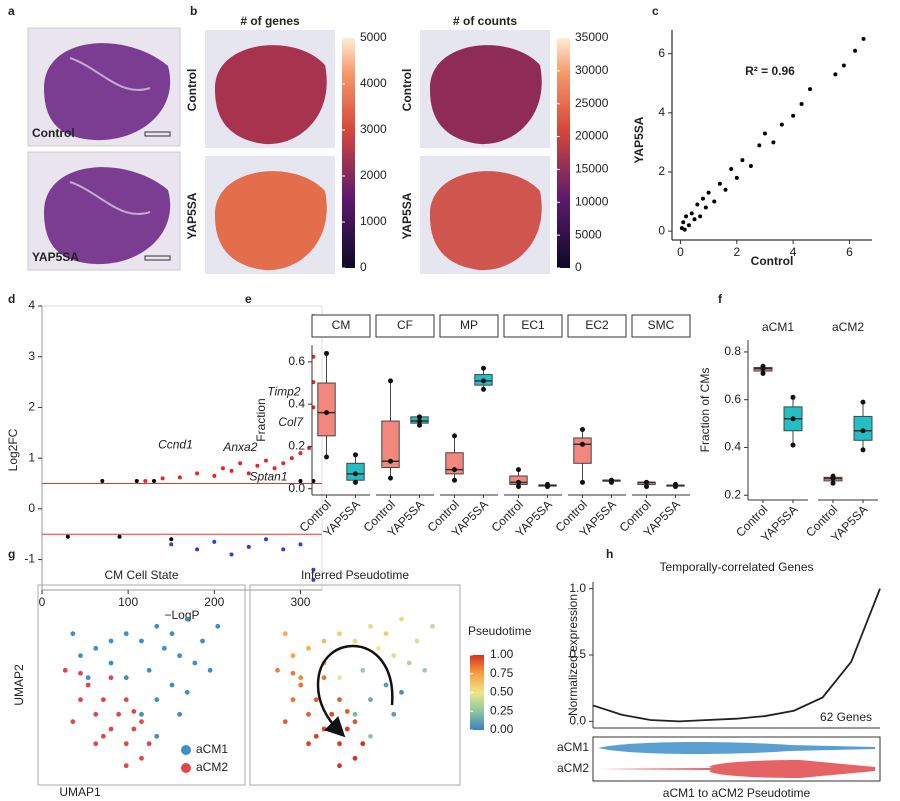 The width and height of the screenshot is (900, 801). What do you see at coordinates (848, 327) in the screenshot?
I see `facet-title: aCM2` at bounding box center [848, 327].